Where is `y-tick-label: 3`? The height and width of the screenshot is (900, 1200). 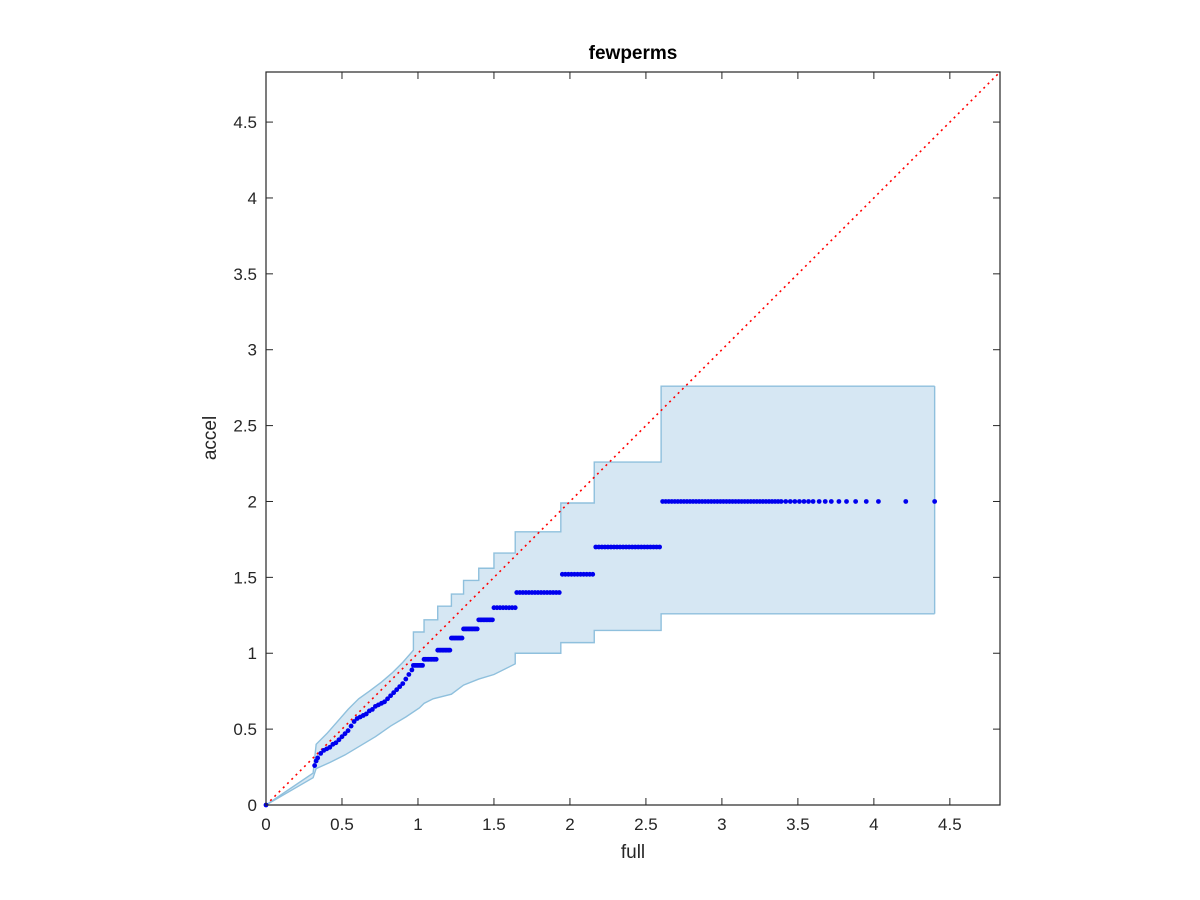
y-tick-label: 3 is located at coordinates (252, 350).